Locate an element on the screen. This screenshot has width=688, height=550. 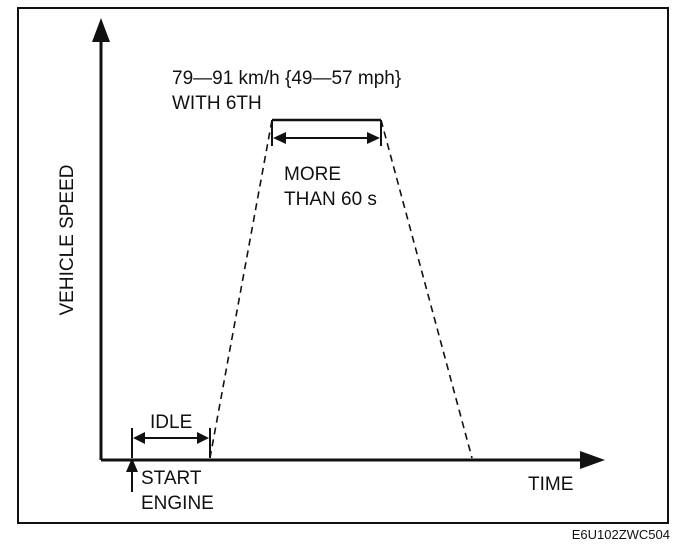
ramp-down-dashed-line is located at coordinates (426, 289).